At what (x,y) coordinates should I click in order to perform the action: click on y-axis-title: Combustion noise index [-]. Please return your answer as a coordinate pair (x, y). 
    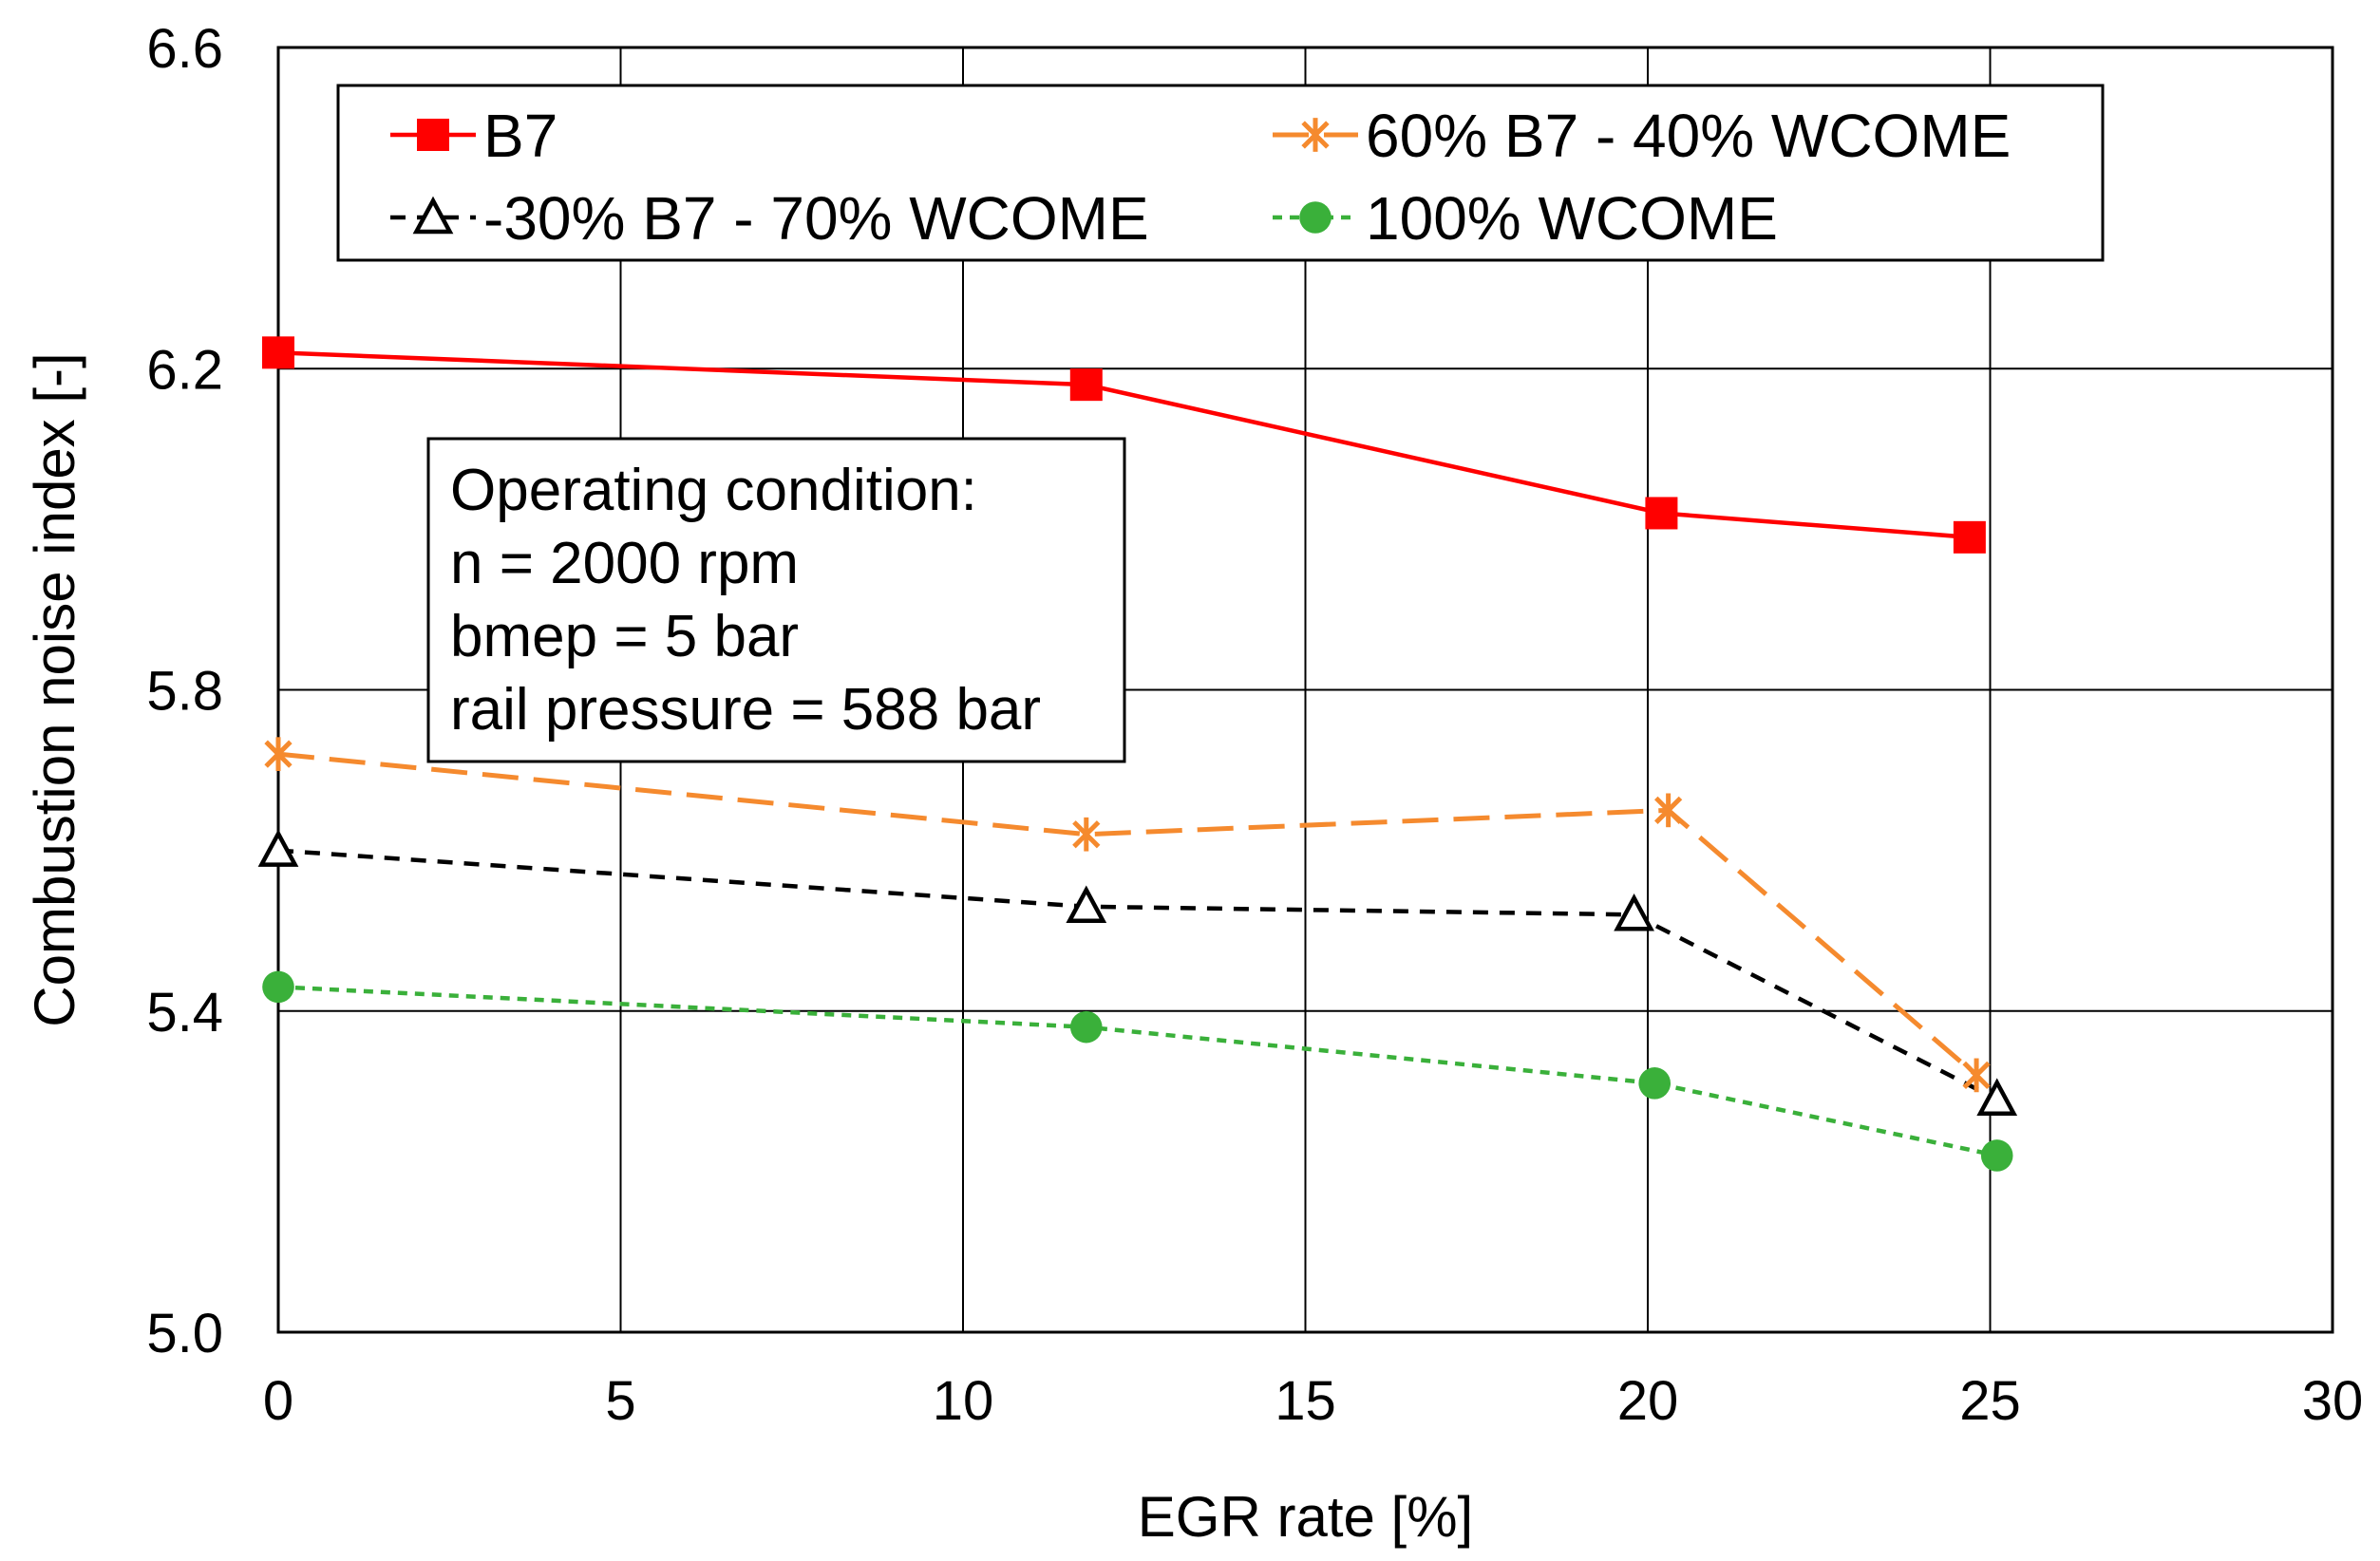
    Looking at the image, I should click on (55, 689).